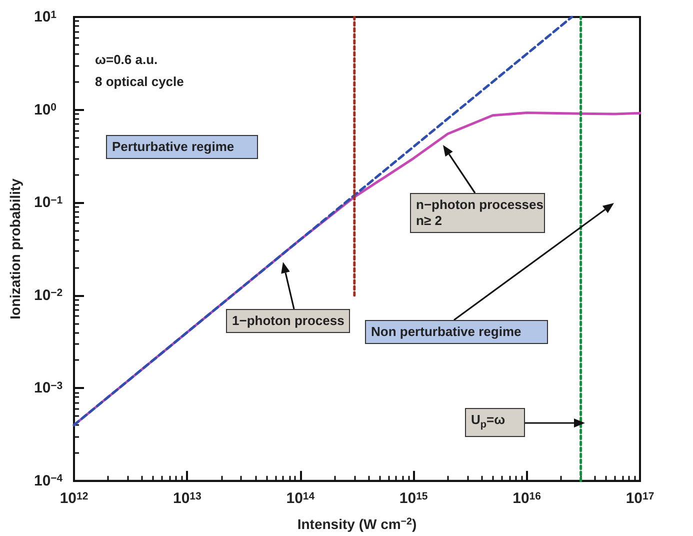  Describe the element at coordinates (139, 82) in the screenshot. I see `annotation: 8 optical cycle` at that location.